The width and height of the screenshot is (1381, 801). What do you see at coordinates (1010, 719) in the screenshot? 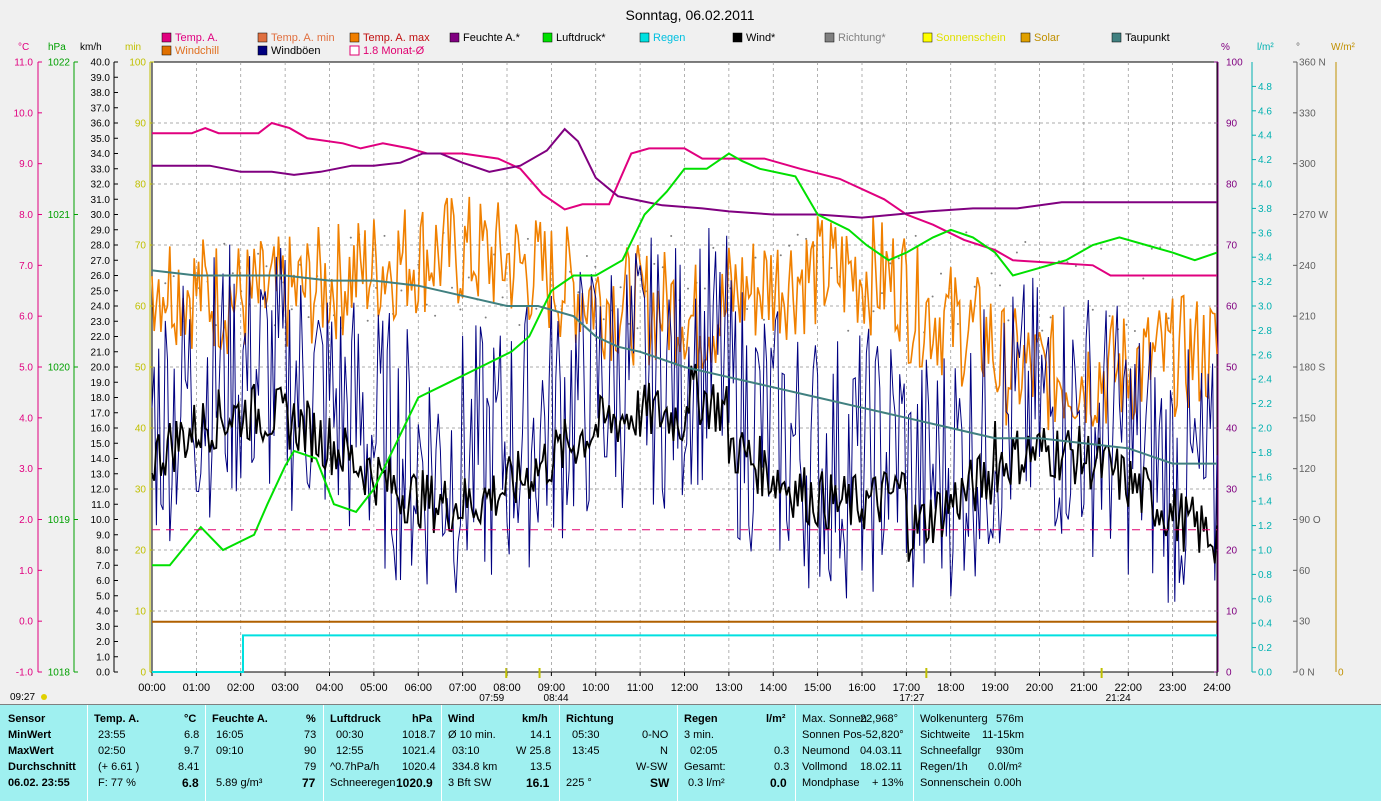
I see `cloud-base-value: 576m` at bounding box center [1010, 719].